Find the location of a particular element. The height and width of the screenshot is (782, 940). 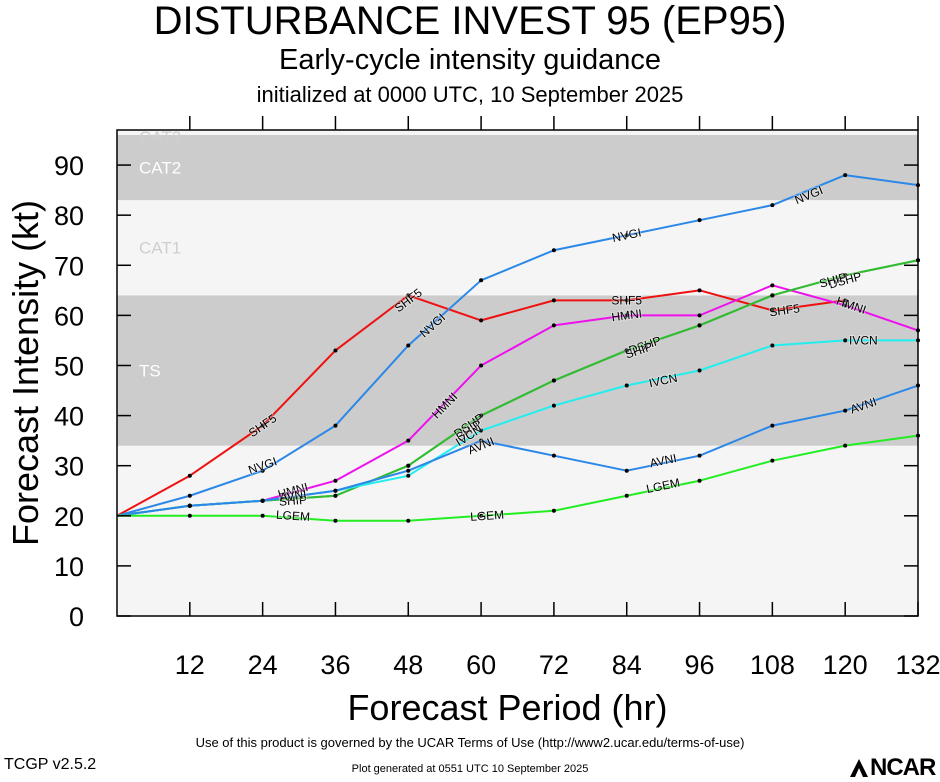

series-label-ivcn-2: IVCN is located at coordinates (863, 340).